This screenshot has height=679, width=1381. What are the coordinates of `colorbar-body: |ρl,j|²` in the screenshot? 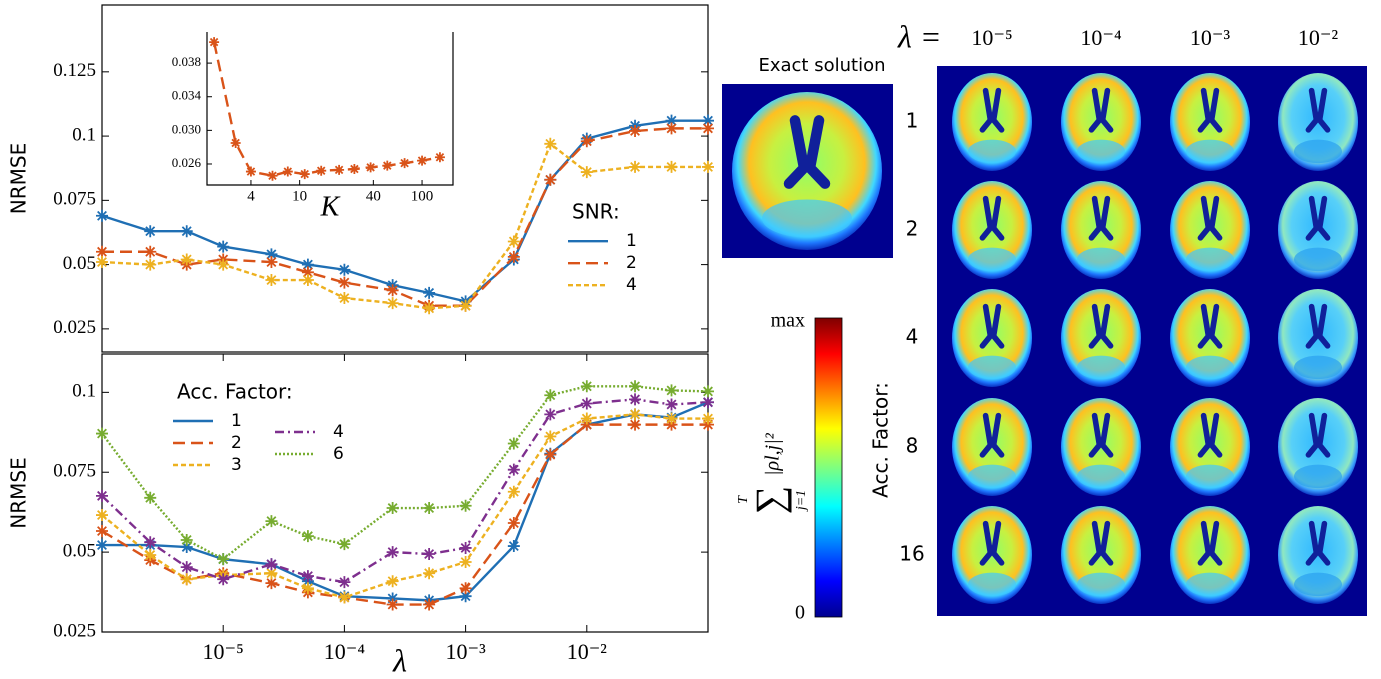 It's located at (773, 454).